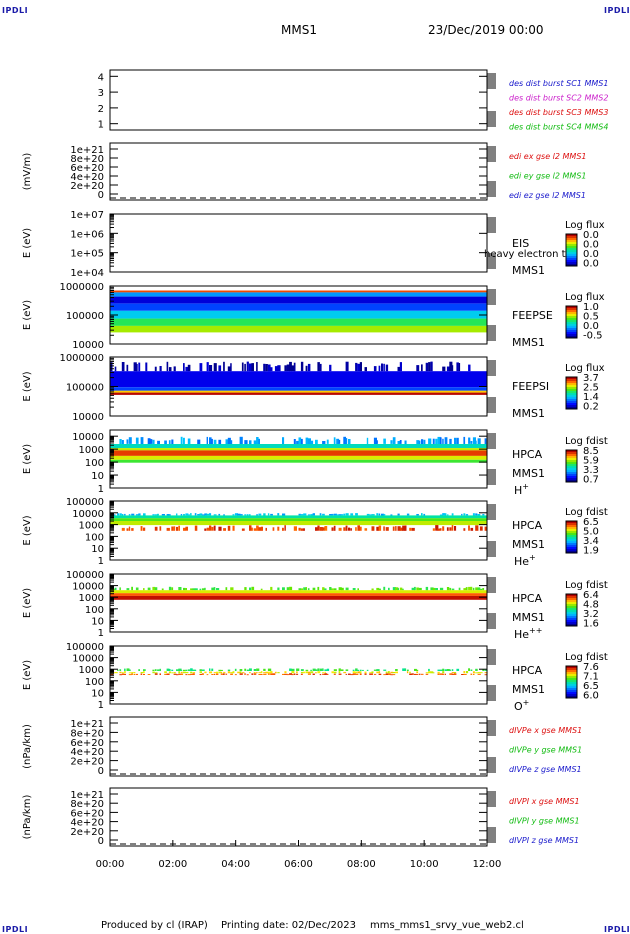 Image resolution: width=630 pixels, height=934 pixels. What do you see at coordinates (521, 705) in the screenshot?
I see `species-label: O+` at bounding box center [521, 705].